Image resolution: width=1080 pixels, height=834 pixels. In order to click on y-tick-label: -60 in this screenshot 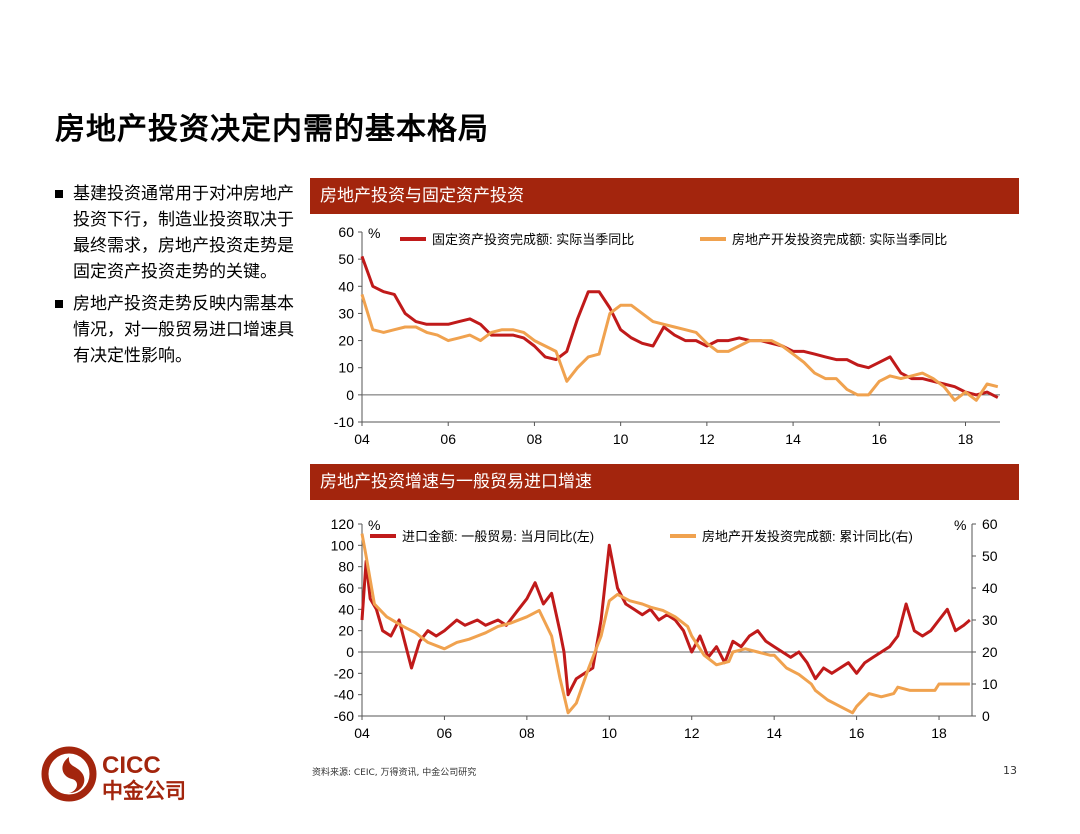, I will do `click(344, 716)`.